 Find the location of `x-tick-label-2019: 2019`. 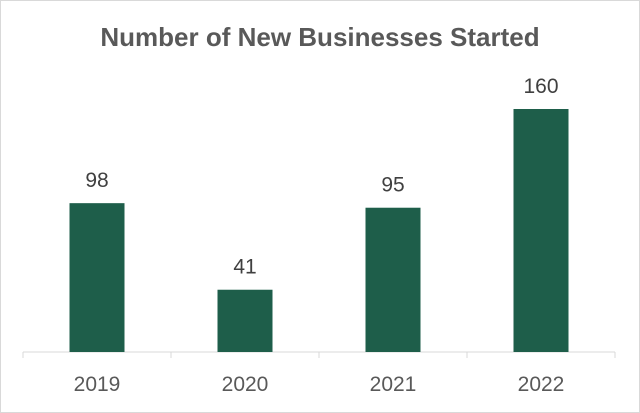

x-tick-label-2019: 2019 is located at coordinates (97, 384).